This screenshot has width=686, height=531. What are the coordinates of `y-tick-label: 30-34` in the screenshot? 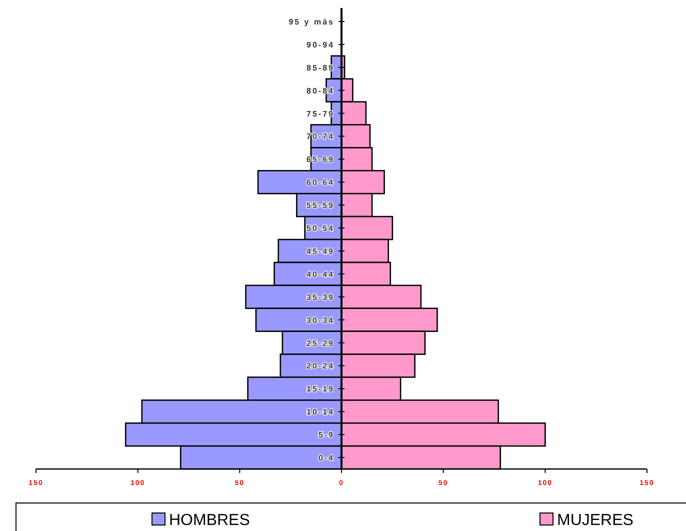 It's located at (320, 320).